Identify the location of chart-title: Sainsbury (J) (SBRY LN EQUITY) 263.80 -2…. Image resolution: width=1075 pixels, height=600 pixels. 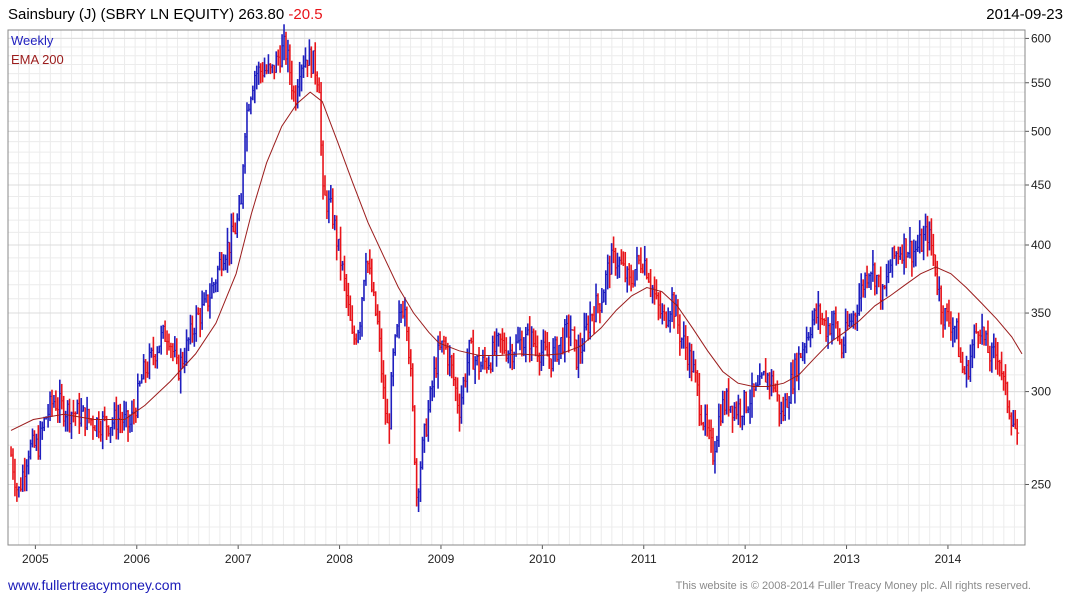
(165, 14).